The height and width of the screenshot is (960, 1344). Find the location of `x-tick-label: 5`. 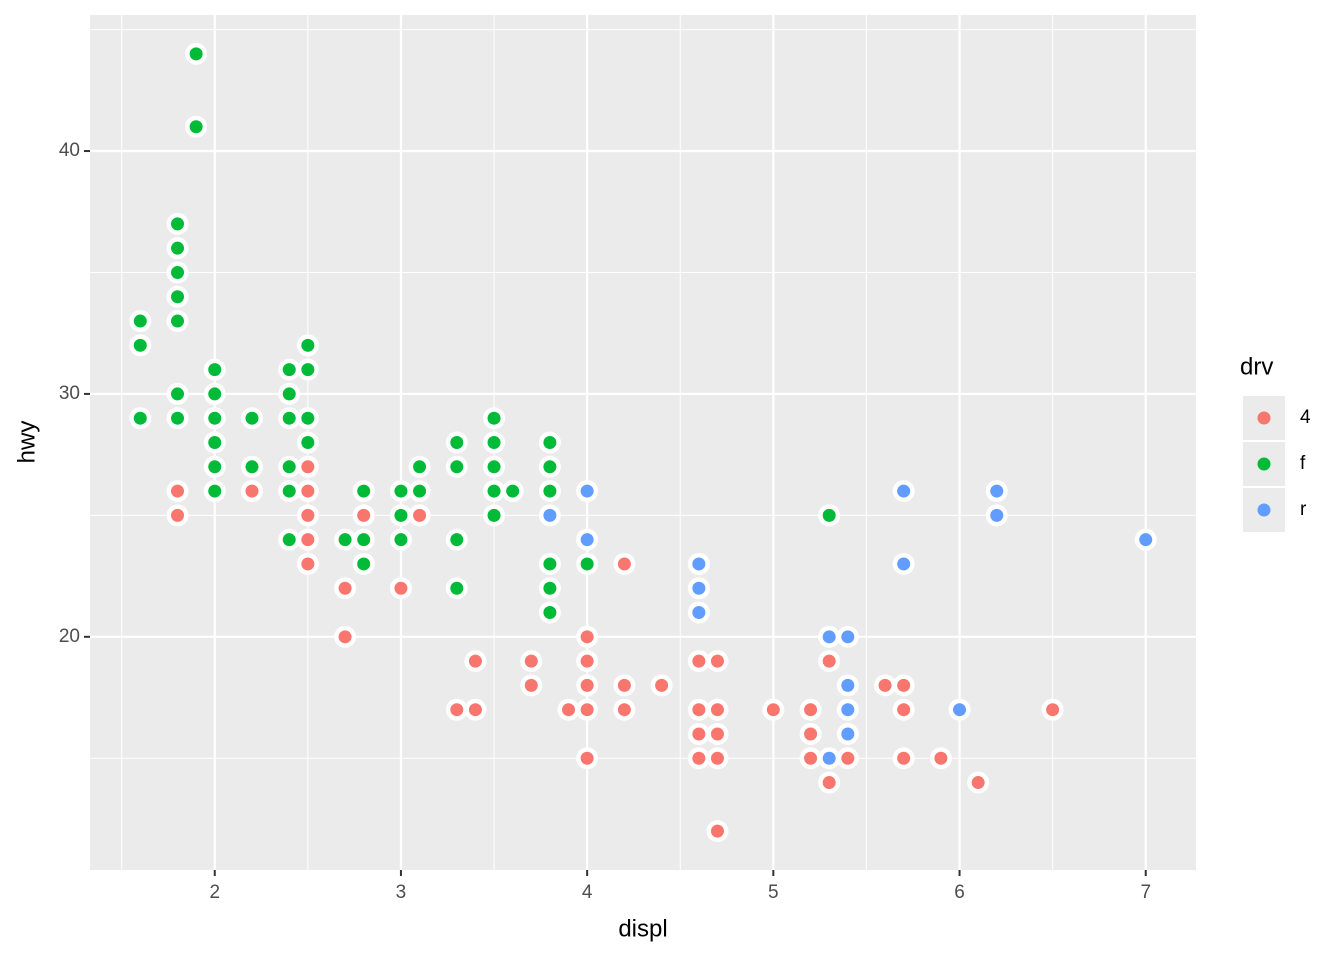

x-tick-label: 5 is located at coordinates (773, 892).